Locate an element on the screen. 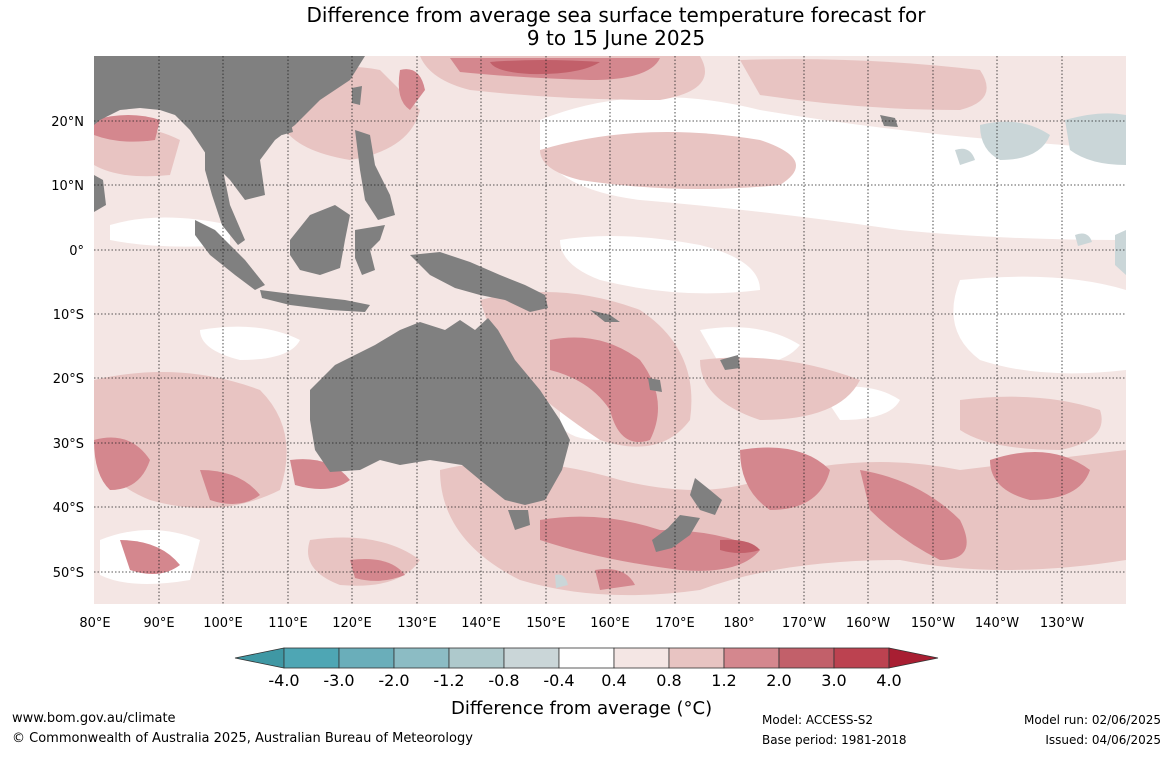 The width and height of the screenshot is (1173, 770). colorbar-tick-label: -1.2 is located at coordinates (449, 680).